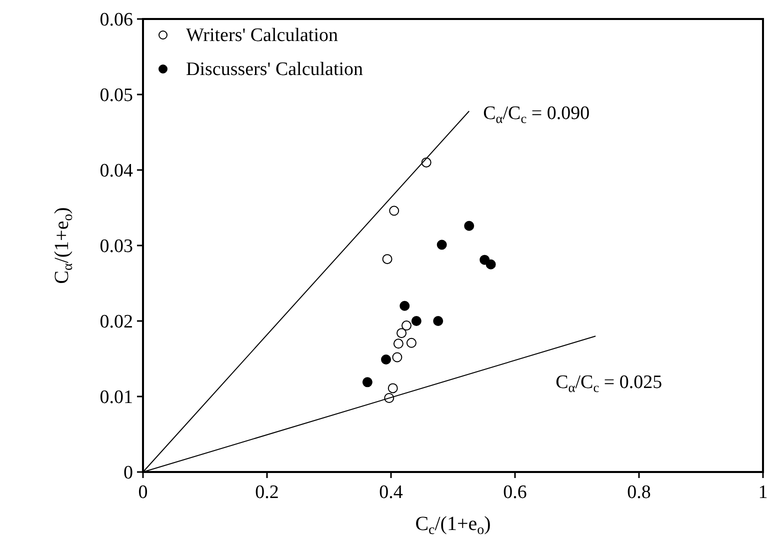  What do you see at coordinates (143, 492) in the screenshot?
I see `x-tick-label: 0` at bounding box center [143, 492].